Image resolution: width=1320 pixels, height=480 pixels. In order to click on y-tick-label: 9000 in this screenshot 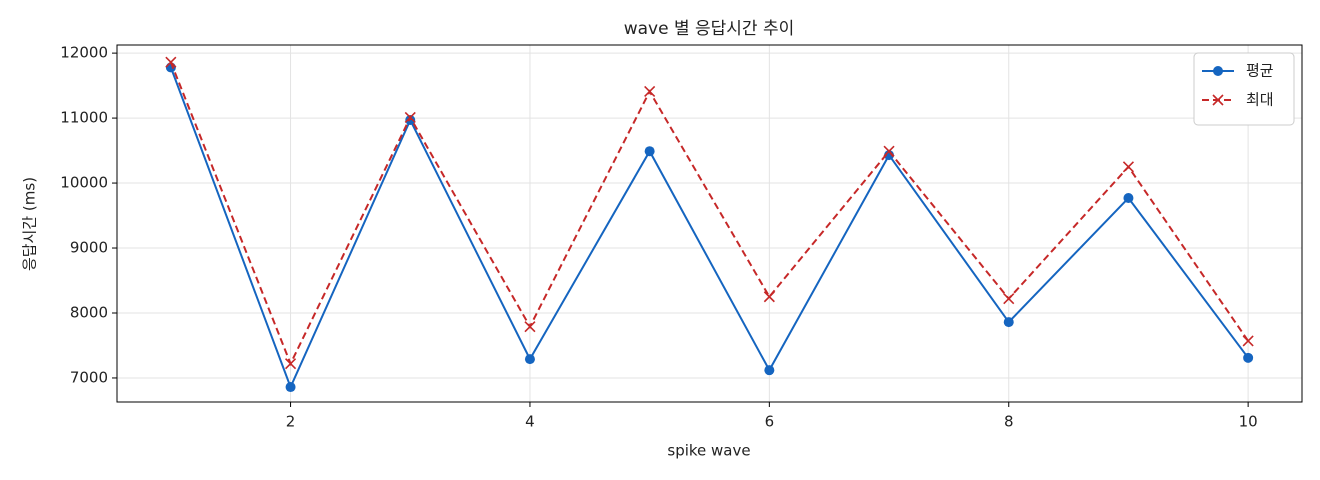, I will do `click(89, 248)`.